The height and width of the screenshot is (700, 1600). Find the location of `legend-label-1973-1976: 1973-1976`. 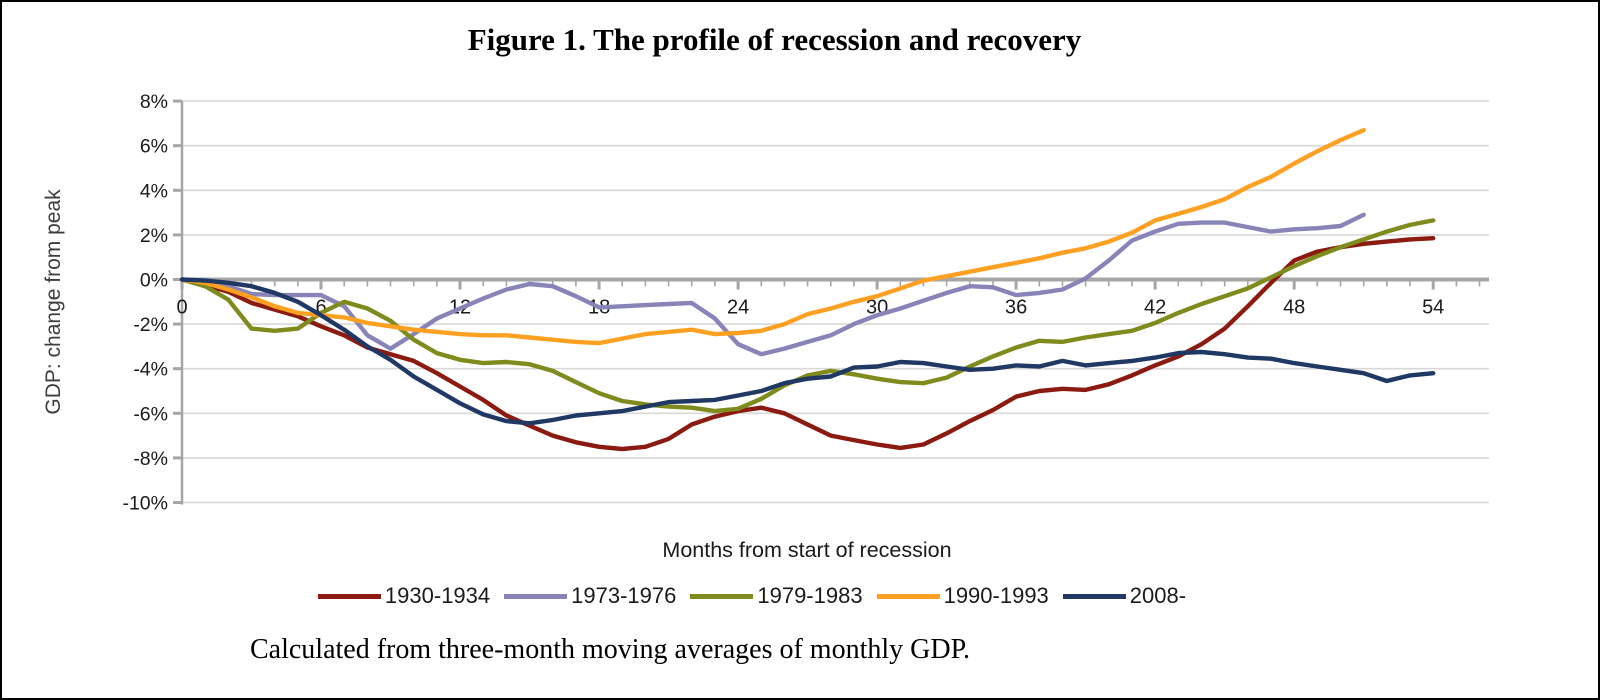

legend-label-1973-1976: 1973-1976 is located at coordinates (624, 595).